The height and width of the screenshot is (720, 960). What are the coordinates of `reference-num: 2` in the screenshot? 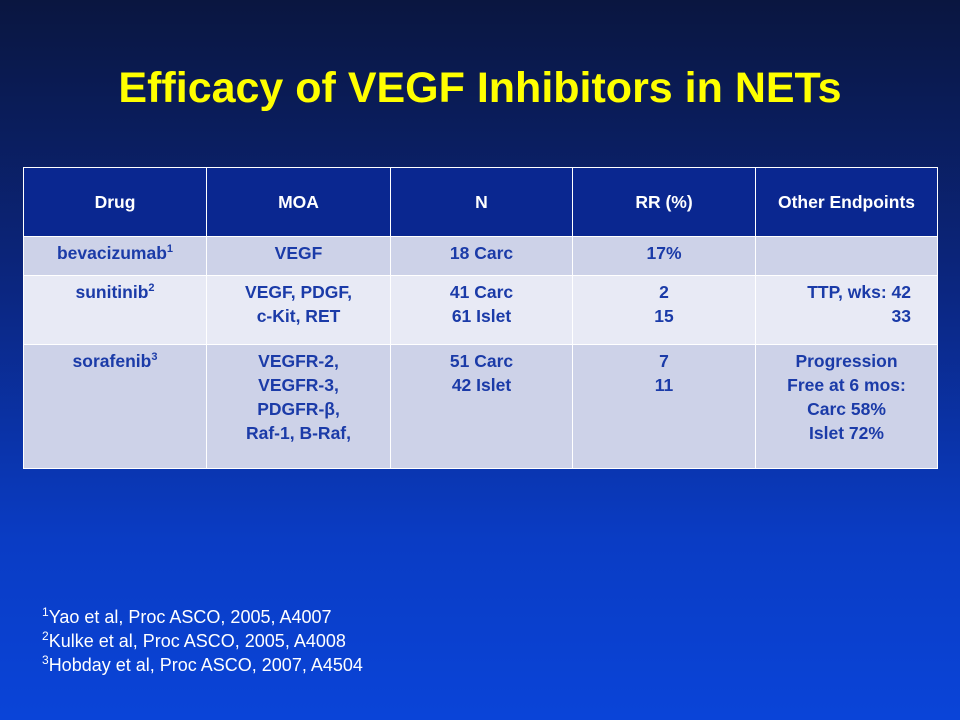 It's located at (45, 636).